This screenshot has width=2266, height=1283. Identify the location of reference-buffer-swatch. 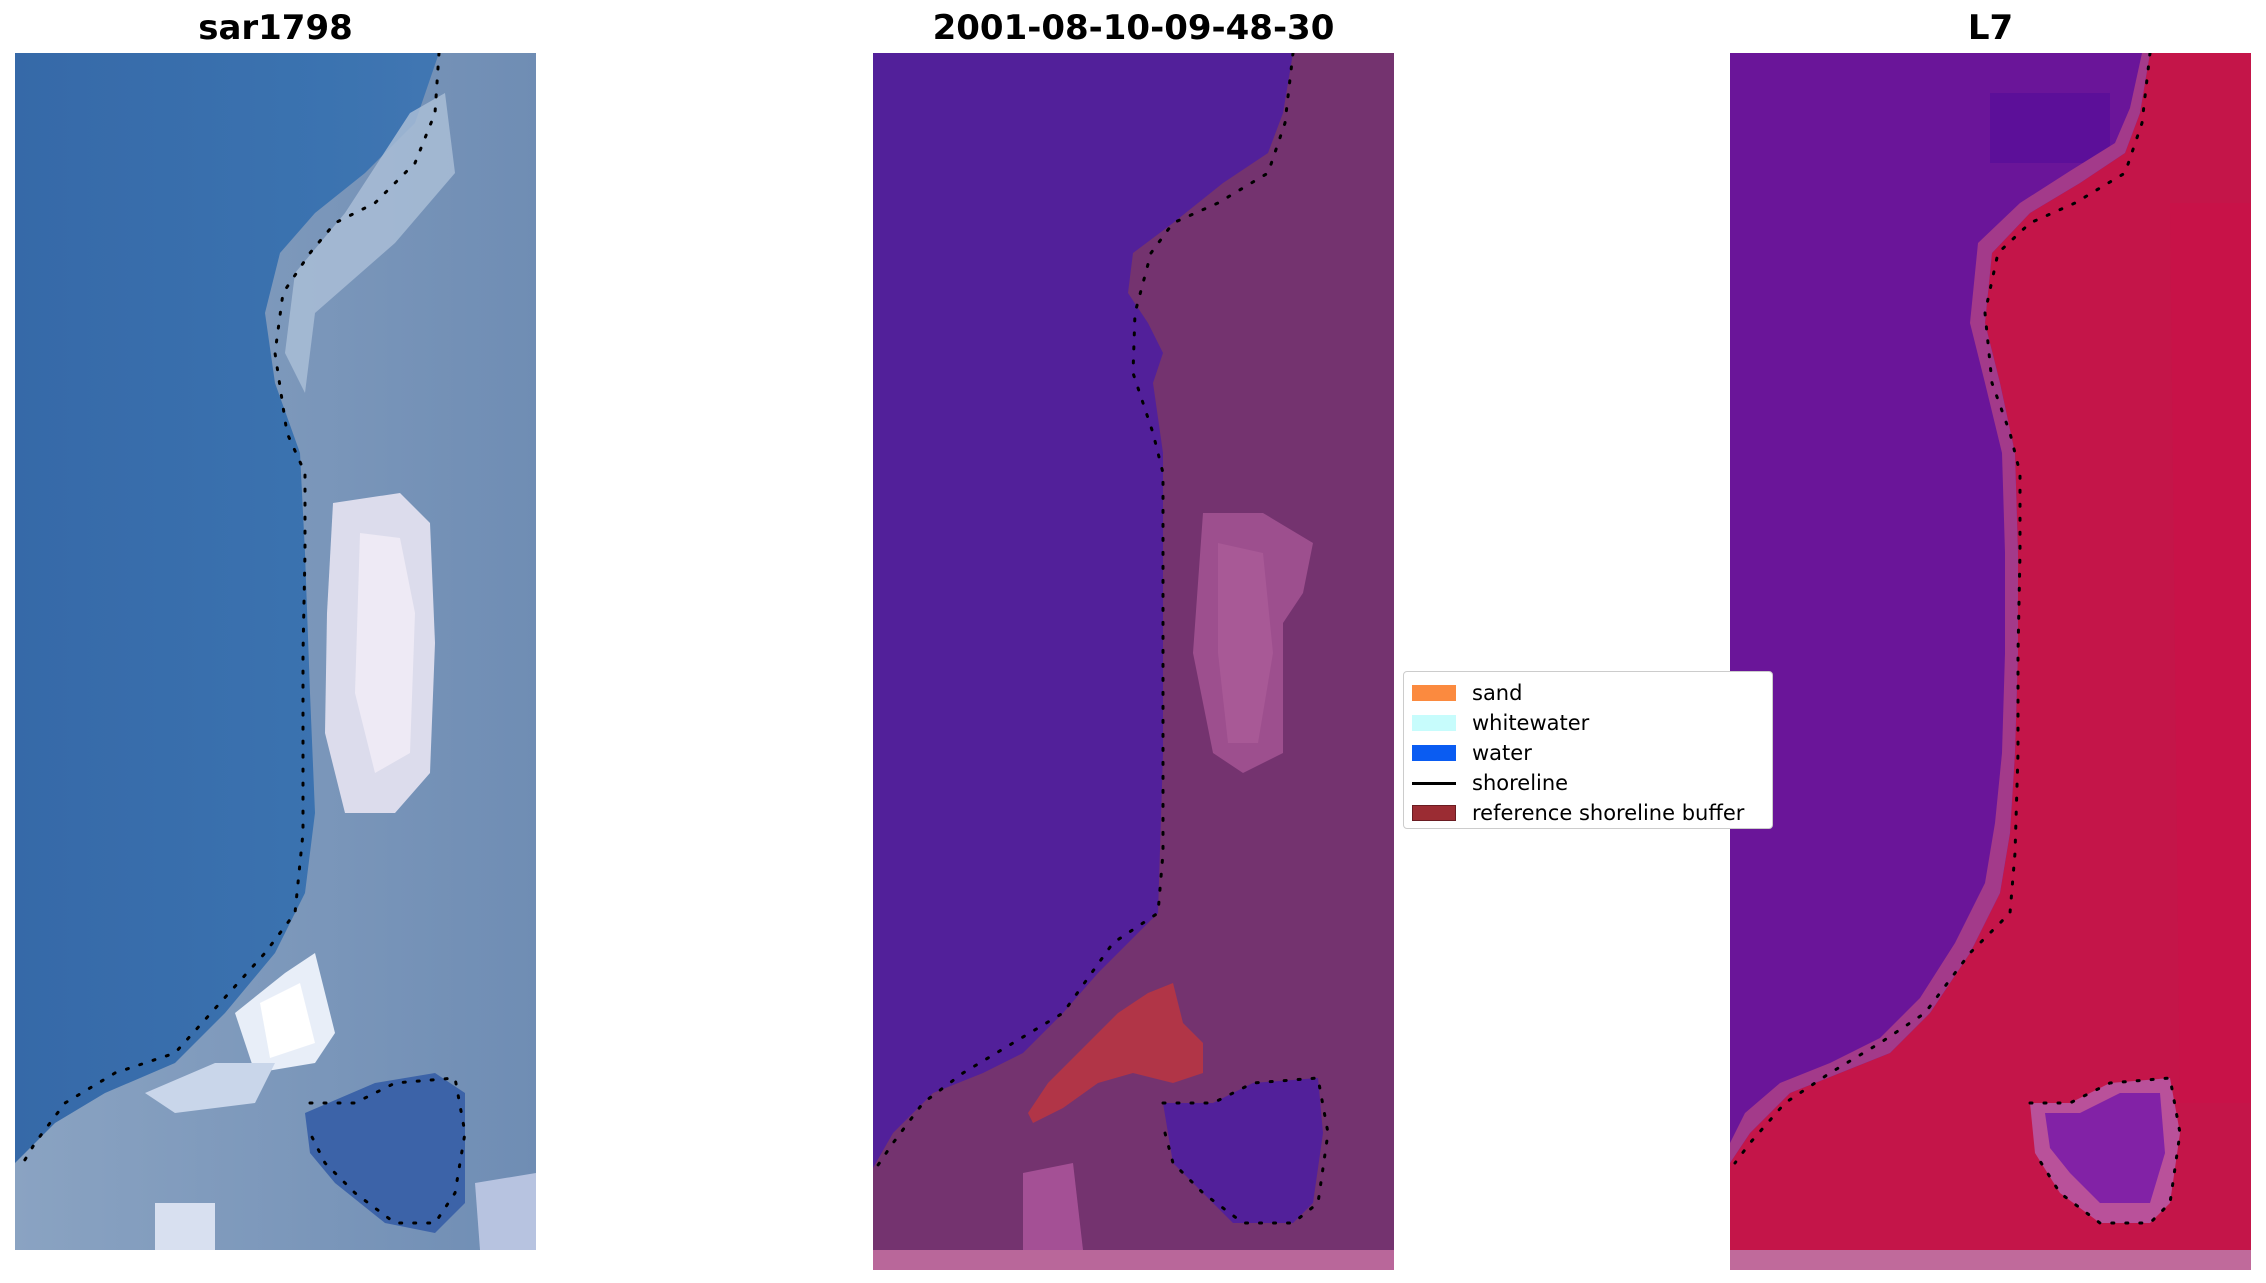
(1434, 813).